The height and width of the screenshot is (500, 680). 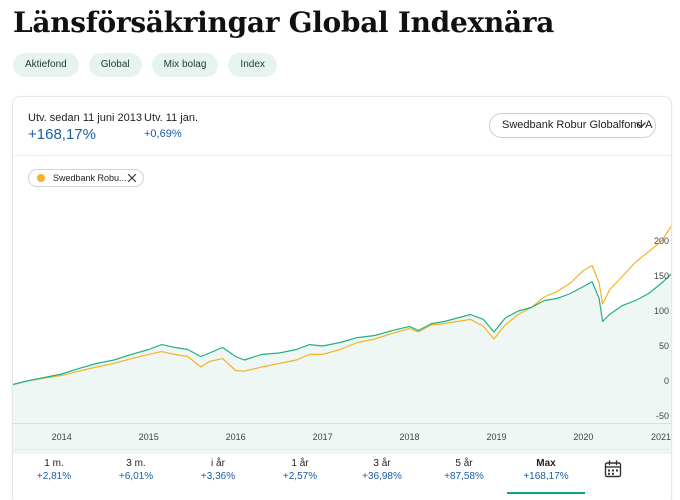 What do you see at coordinates (115, 65) in the screenshot?
I see `tag-global: Global` at bounding box center [115, 65].